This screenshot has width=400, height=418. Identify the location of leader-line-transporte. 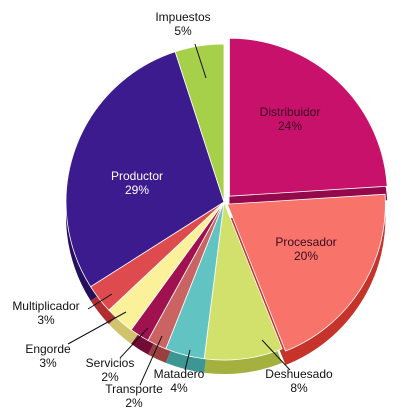
(151, 360).